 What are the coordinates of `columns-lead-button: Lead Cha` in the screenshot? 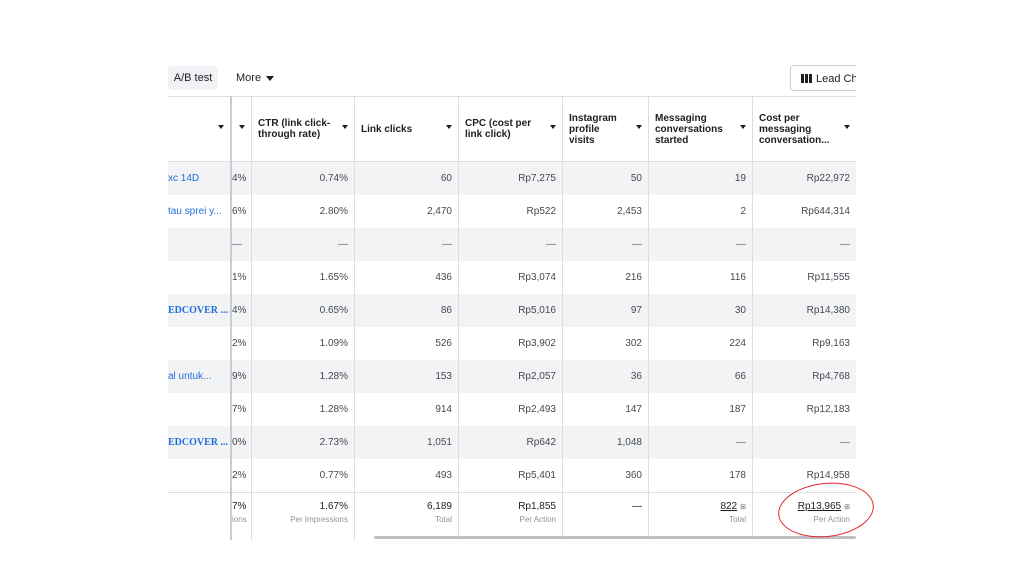 It's located at (823, 78).